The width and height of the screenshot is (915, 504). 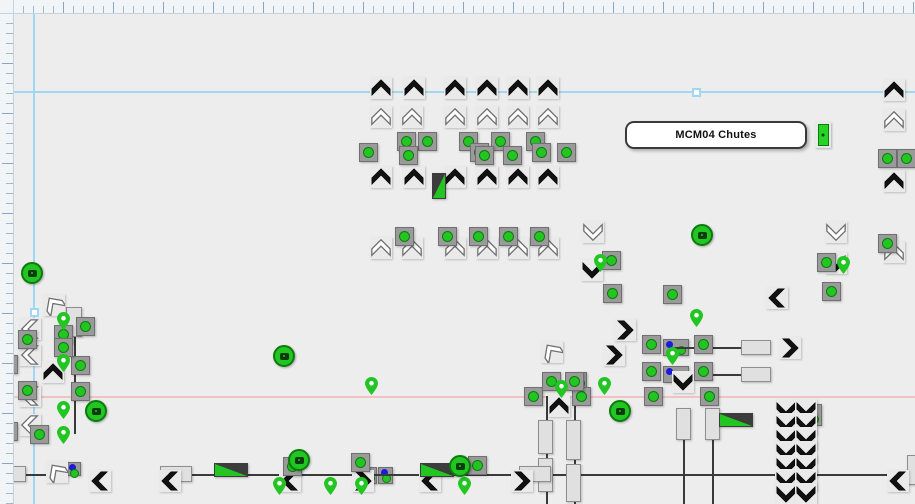 I want to click on roller-right-upper, so click(x=756, y=347).